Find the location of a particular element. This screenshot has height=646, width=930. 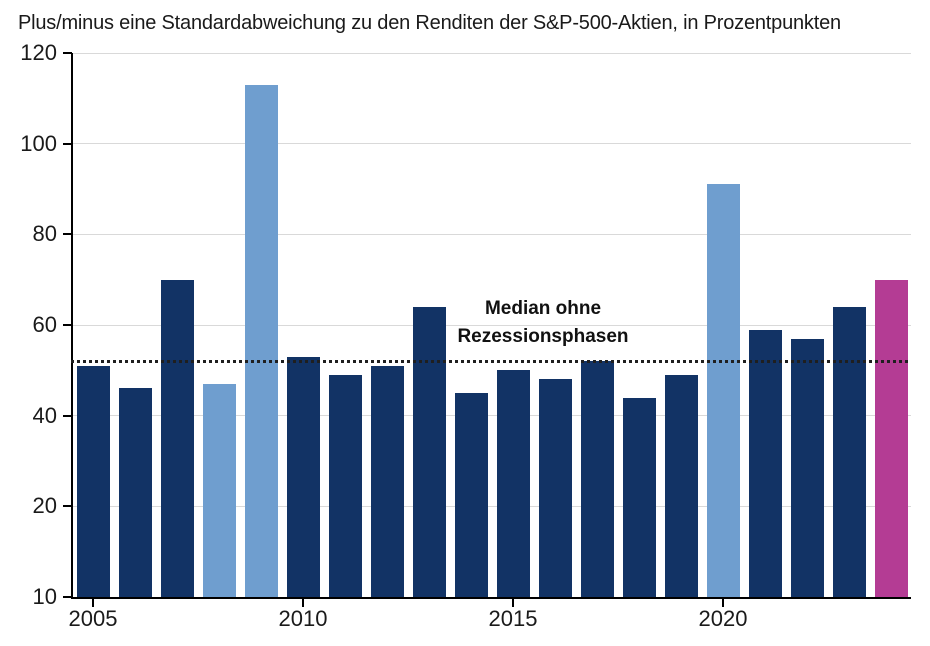

bar-2006 is located at coordinates (135, 492).